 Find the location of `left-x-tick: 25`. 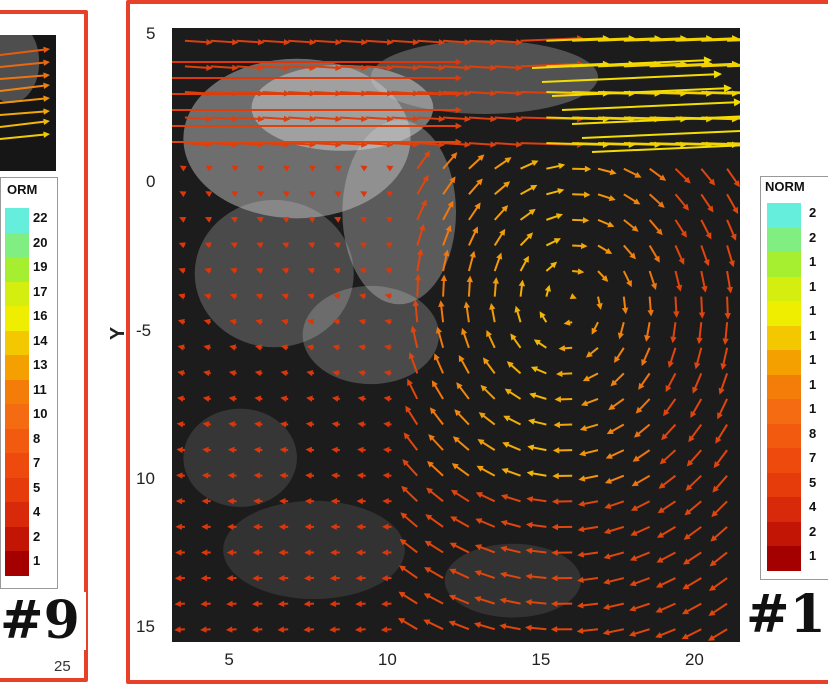

left-x-tick: 25 is located at coordinates (62, 666).